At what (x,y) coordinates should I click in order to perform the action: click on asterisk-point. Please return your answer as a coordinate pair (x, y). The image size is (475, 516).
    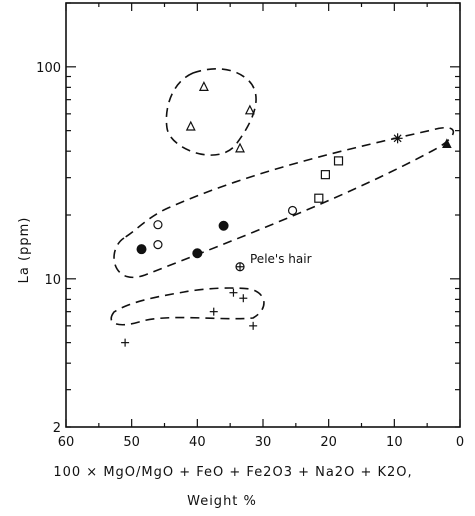
    Looking at the image, I should click on (397, 138).